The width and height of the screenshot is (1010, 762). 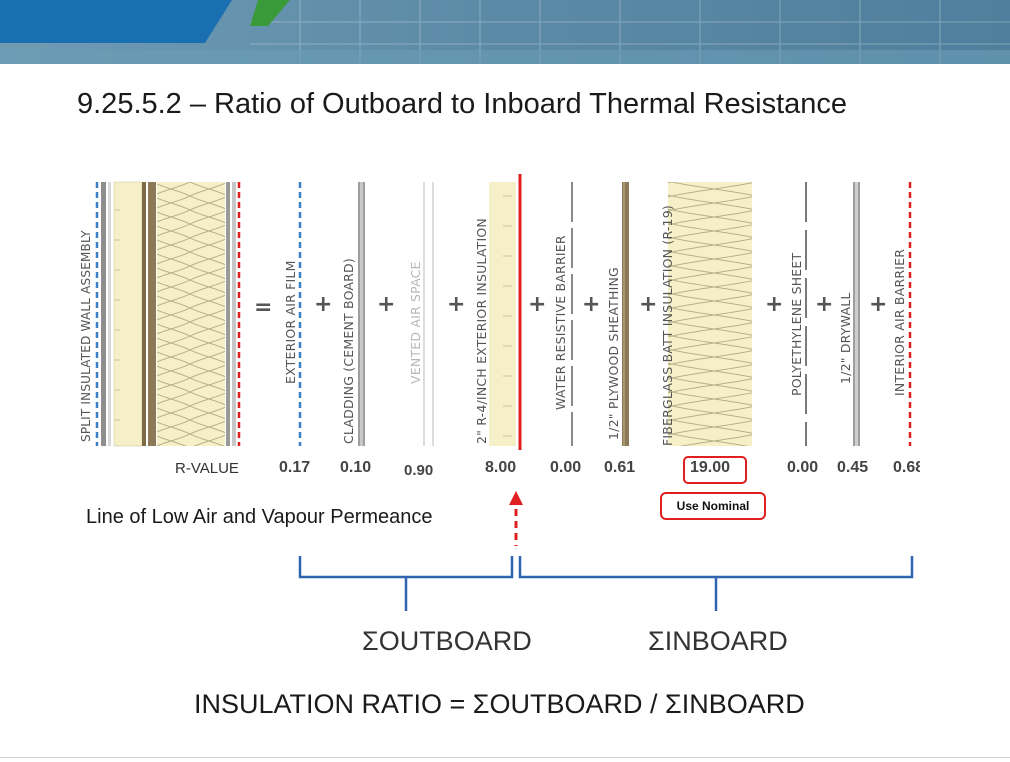 I want to click on r19-highlight-box, so click(x=715, y=470).